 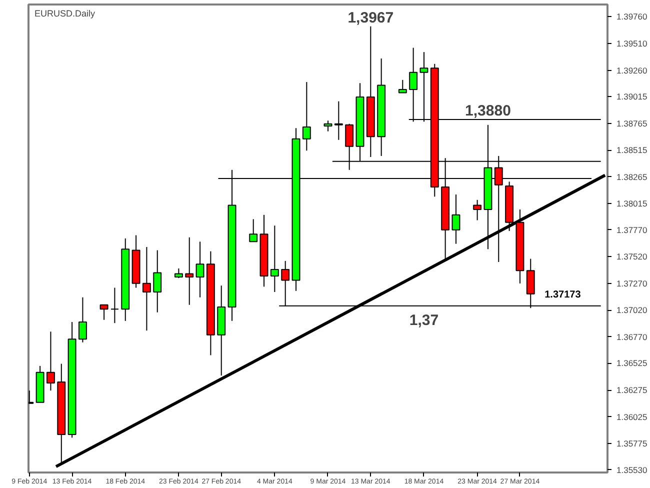 I want to click on annotation: 1,3967, so click(x=371, y=17).